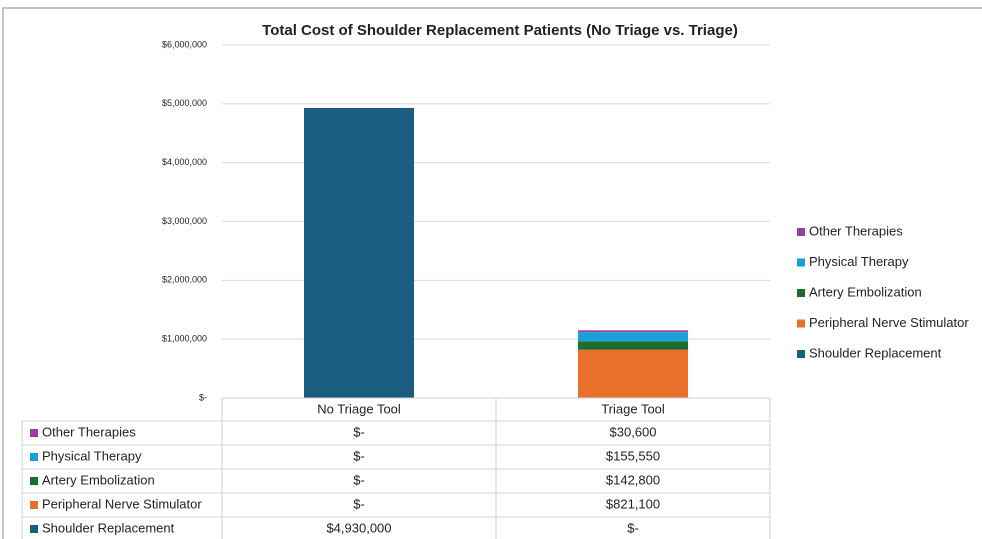 This screenshot has height=539, width=982. I want to click on table-row-label: Peripheral Nerve Stimulator, so click(122, 503).